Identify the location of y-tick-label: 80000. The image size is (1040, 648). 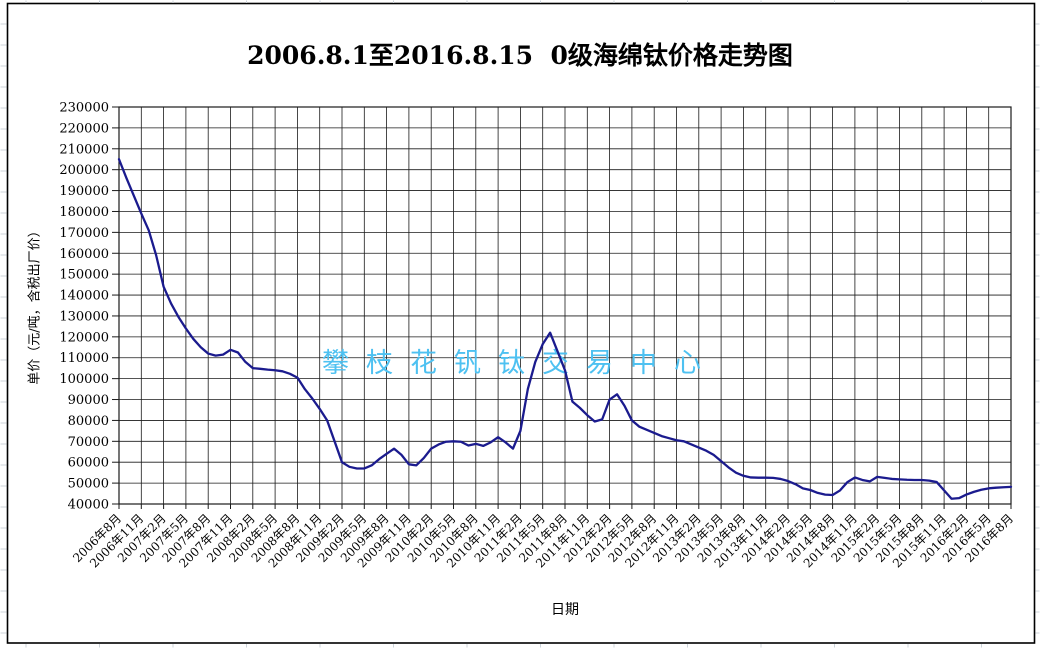
(88, 421).